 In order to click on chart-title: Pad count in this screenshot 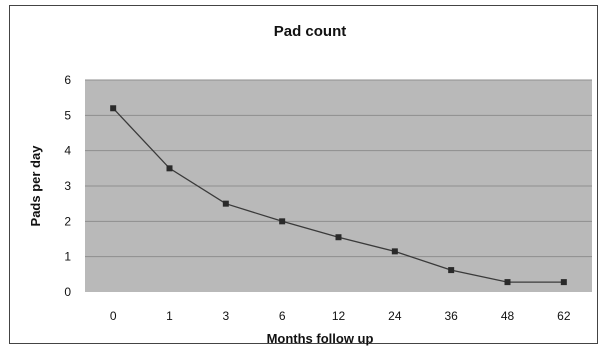, I will do `click(310, 31)`.